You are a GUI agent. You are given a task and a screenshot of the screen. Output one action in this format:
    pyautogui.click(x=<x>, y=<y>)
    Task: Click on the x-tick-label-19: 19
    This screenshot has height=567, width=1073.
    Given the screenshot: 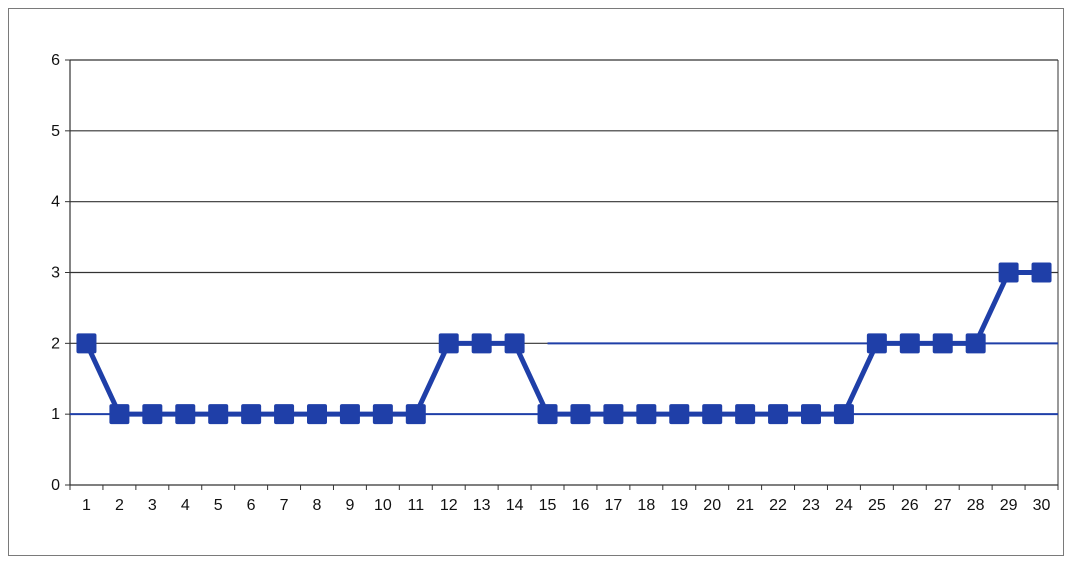 What is the action you would take?
    pyautogui.click(x=679, y=505)
    